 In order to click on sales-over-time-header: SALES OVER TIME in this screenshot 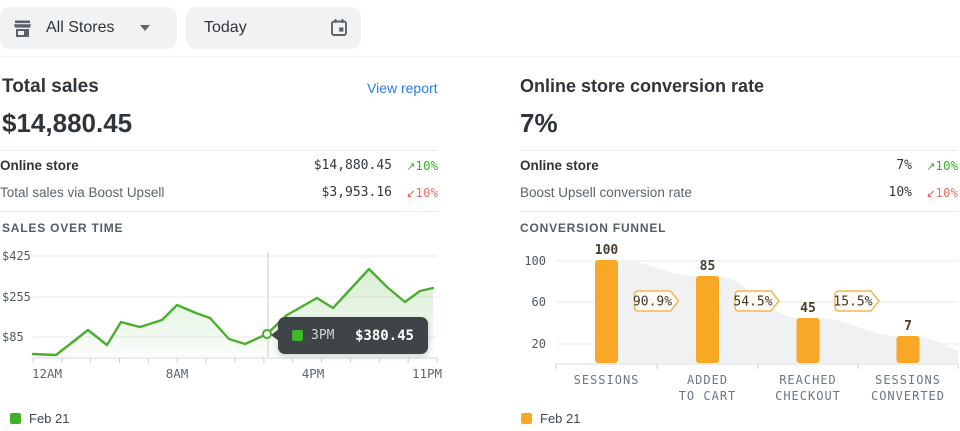, I will do `click(63, 228)`.